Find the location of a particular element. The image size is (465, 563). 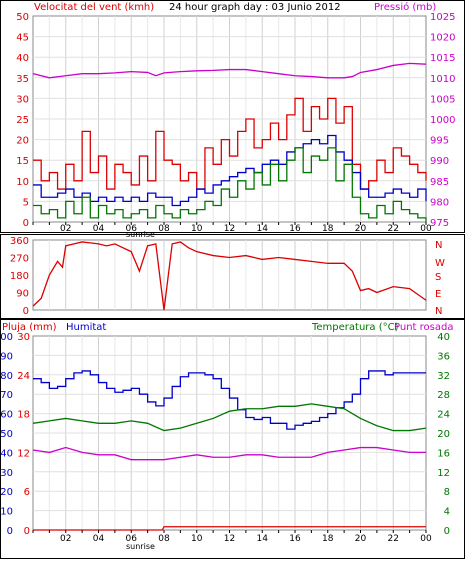

temperature-ytick-label: 4 is located at coordinates (447, 512).